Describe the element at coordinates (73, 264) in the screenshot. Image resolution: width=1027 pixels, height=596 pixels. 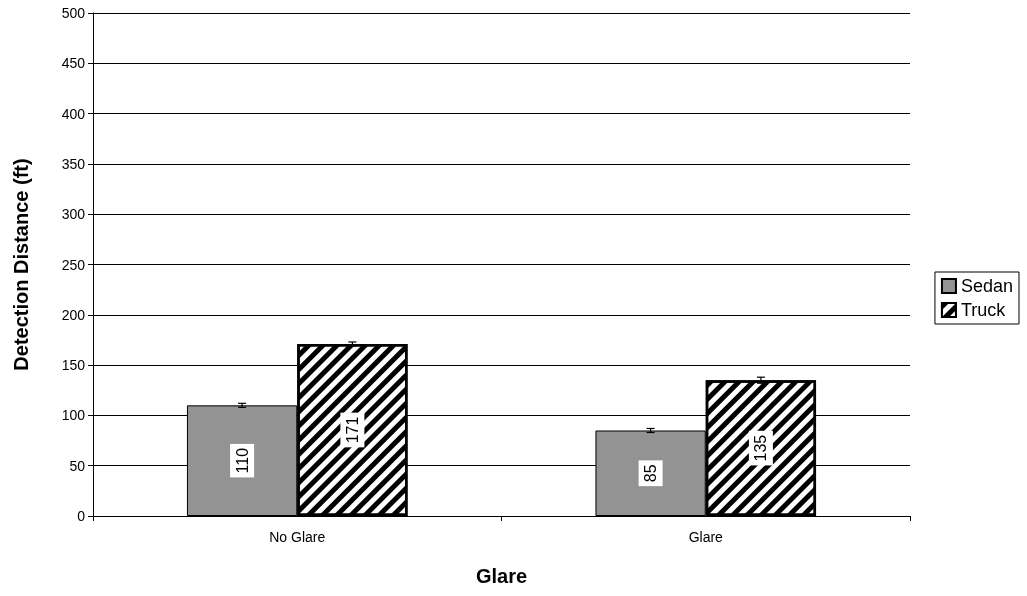
I see `y-tick-label: 250` at that location.